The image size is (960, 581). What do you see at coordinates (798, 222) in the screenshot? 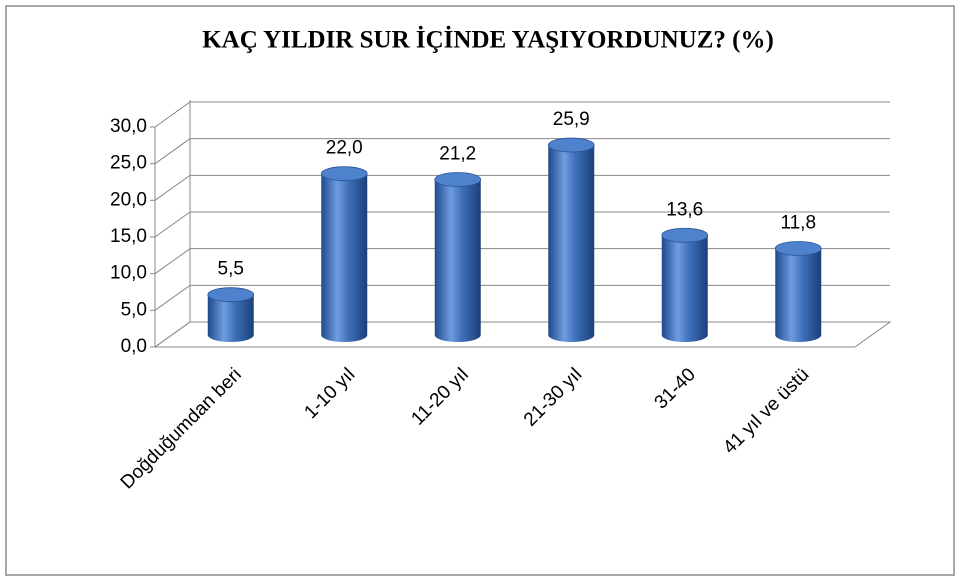
I see `value-label: 11,8` at bounding box center [798, 222].